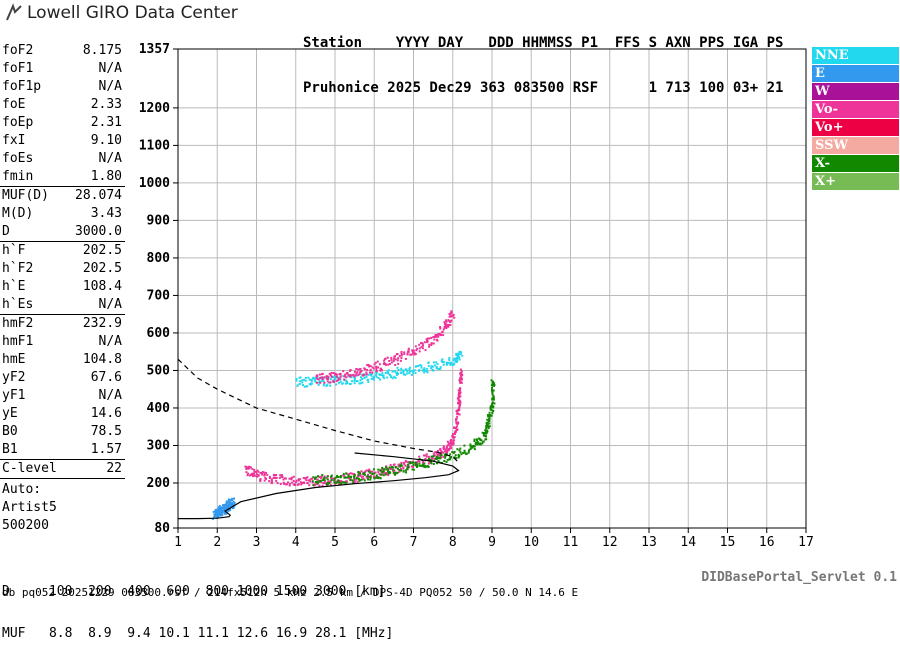  I want to click on x-tick-label: 11, so click(571, 542).